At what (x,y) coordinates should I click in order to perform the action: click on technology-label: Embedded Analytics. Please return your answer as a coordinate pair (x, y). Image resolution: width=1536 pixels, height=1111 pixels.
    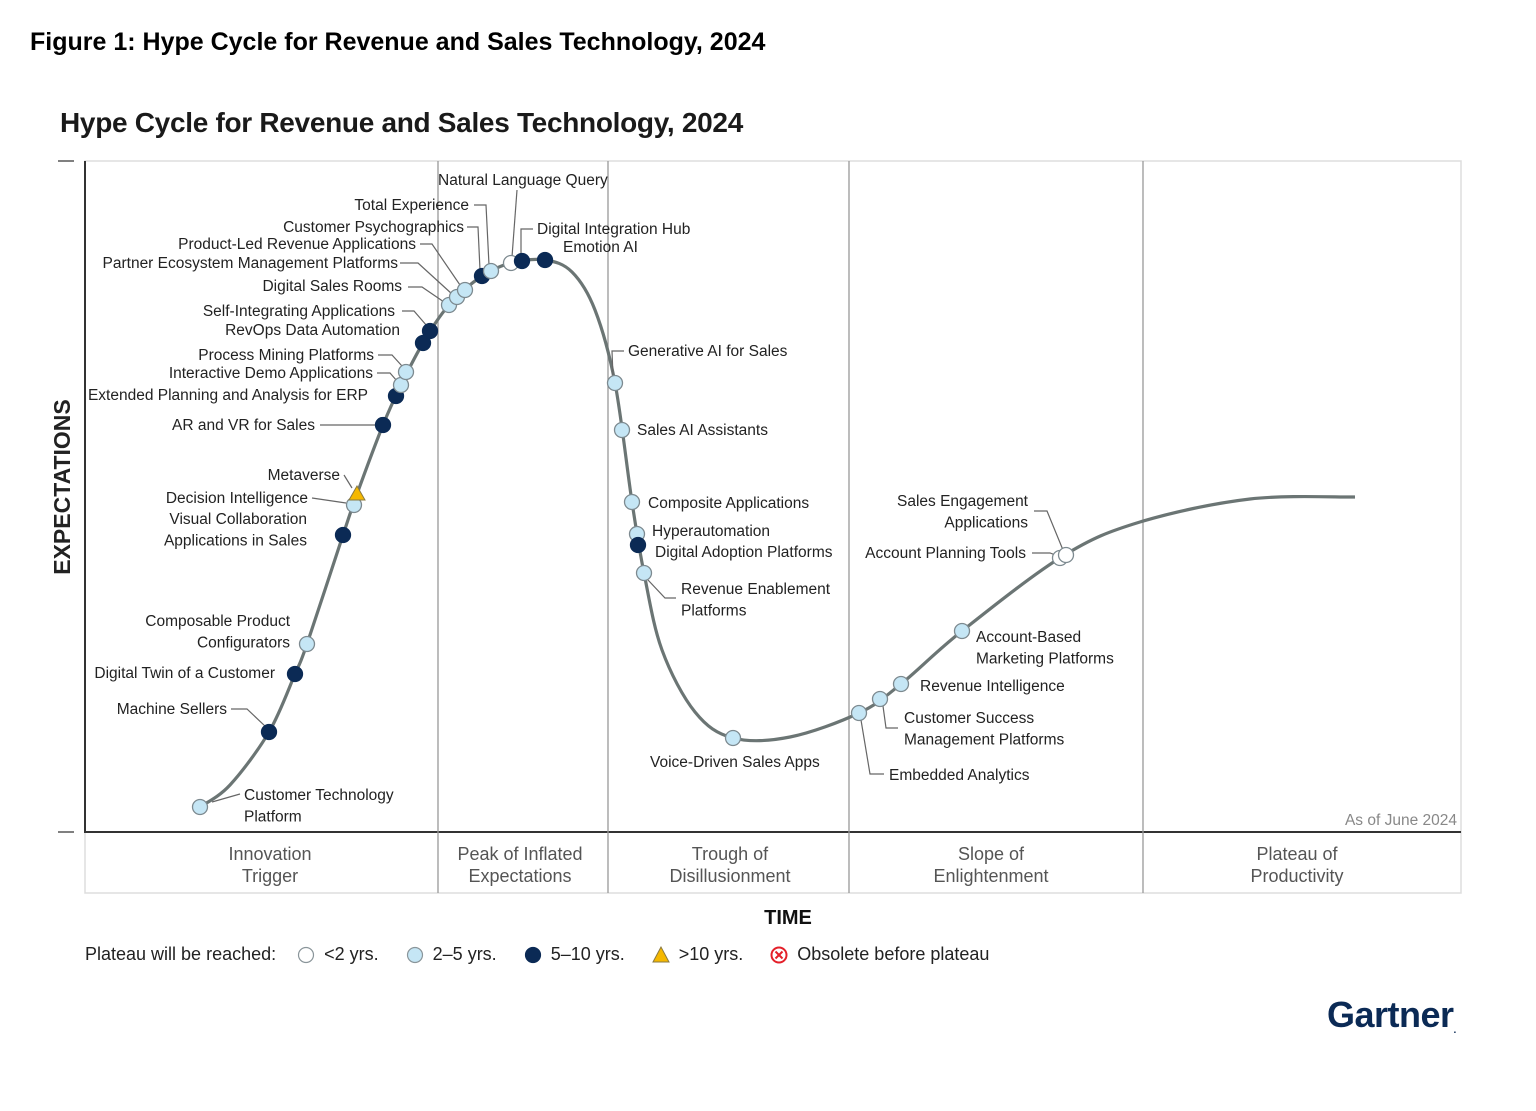
    Looking at the image, I should click on (959, 775).